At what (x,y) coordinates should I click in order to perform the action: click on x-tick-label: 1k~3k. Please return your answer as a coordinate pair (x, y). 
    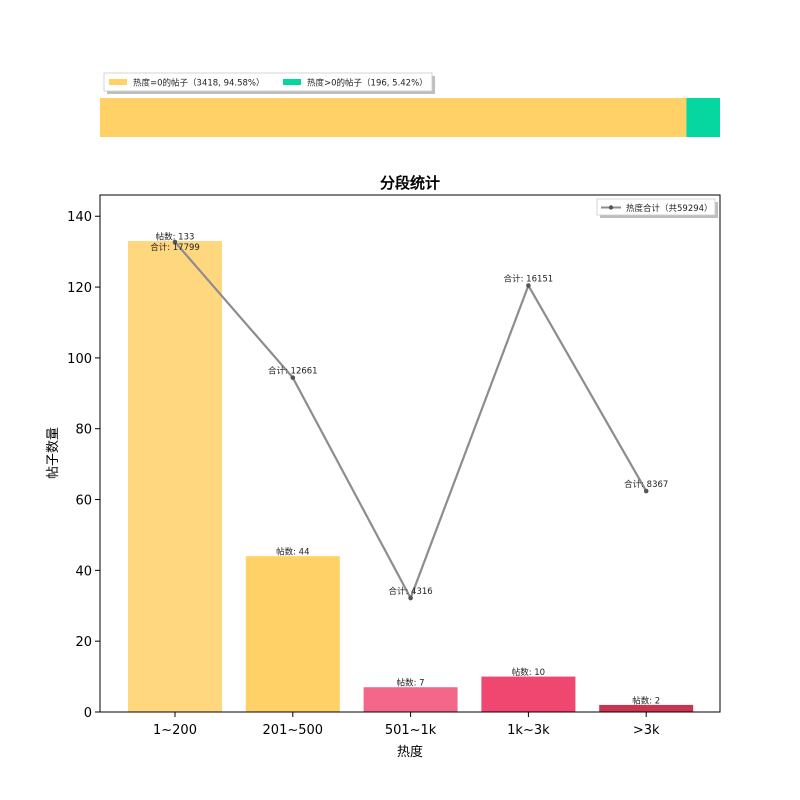
    Looking at the image, I should click on (528, 730).